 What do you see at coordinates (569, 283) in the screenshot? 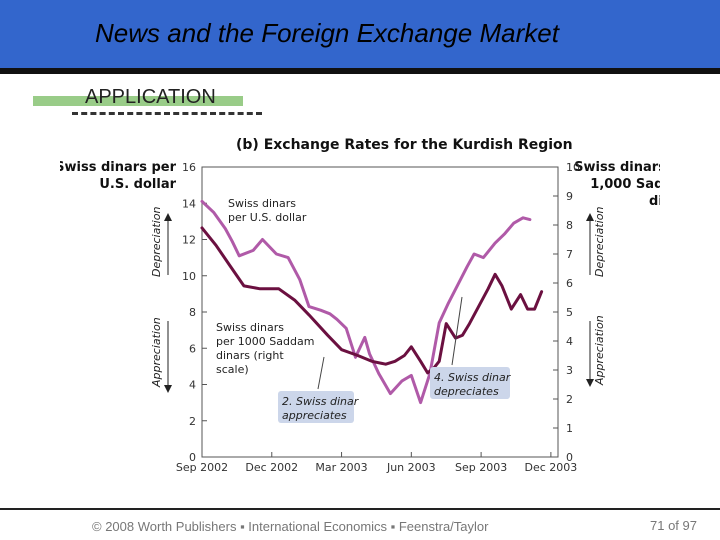
I see `right-tick-label: 6` at bounding box center [569, 283].